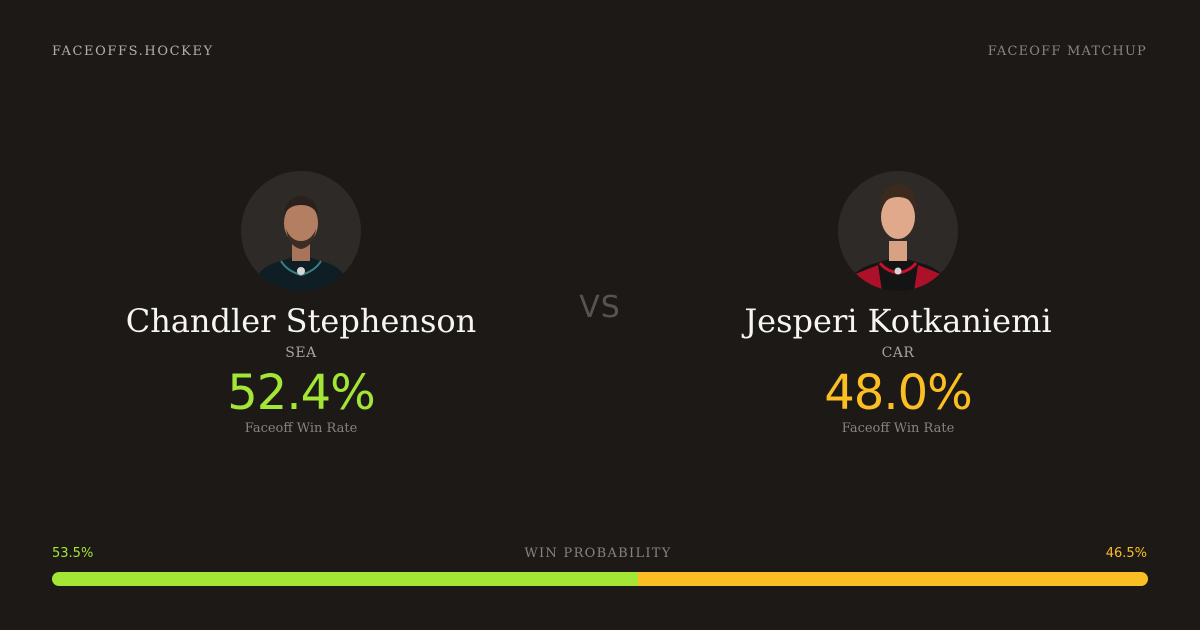 The image size is (1200, 630). I want to click on right-headshot-icon, so click(898, 237).